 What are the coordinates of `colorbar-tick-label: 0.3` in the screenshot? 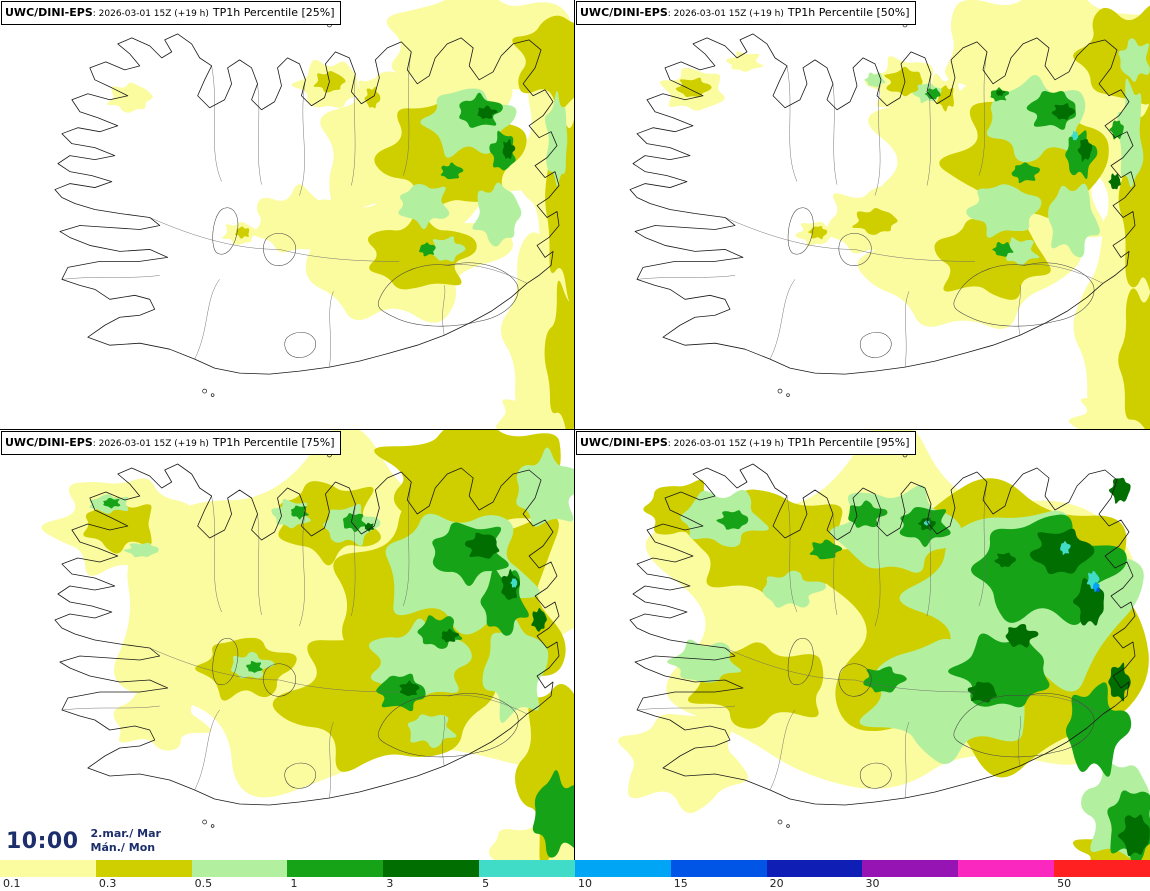 It's located at (107, 883).